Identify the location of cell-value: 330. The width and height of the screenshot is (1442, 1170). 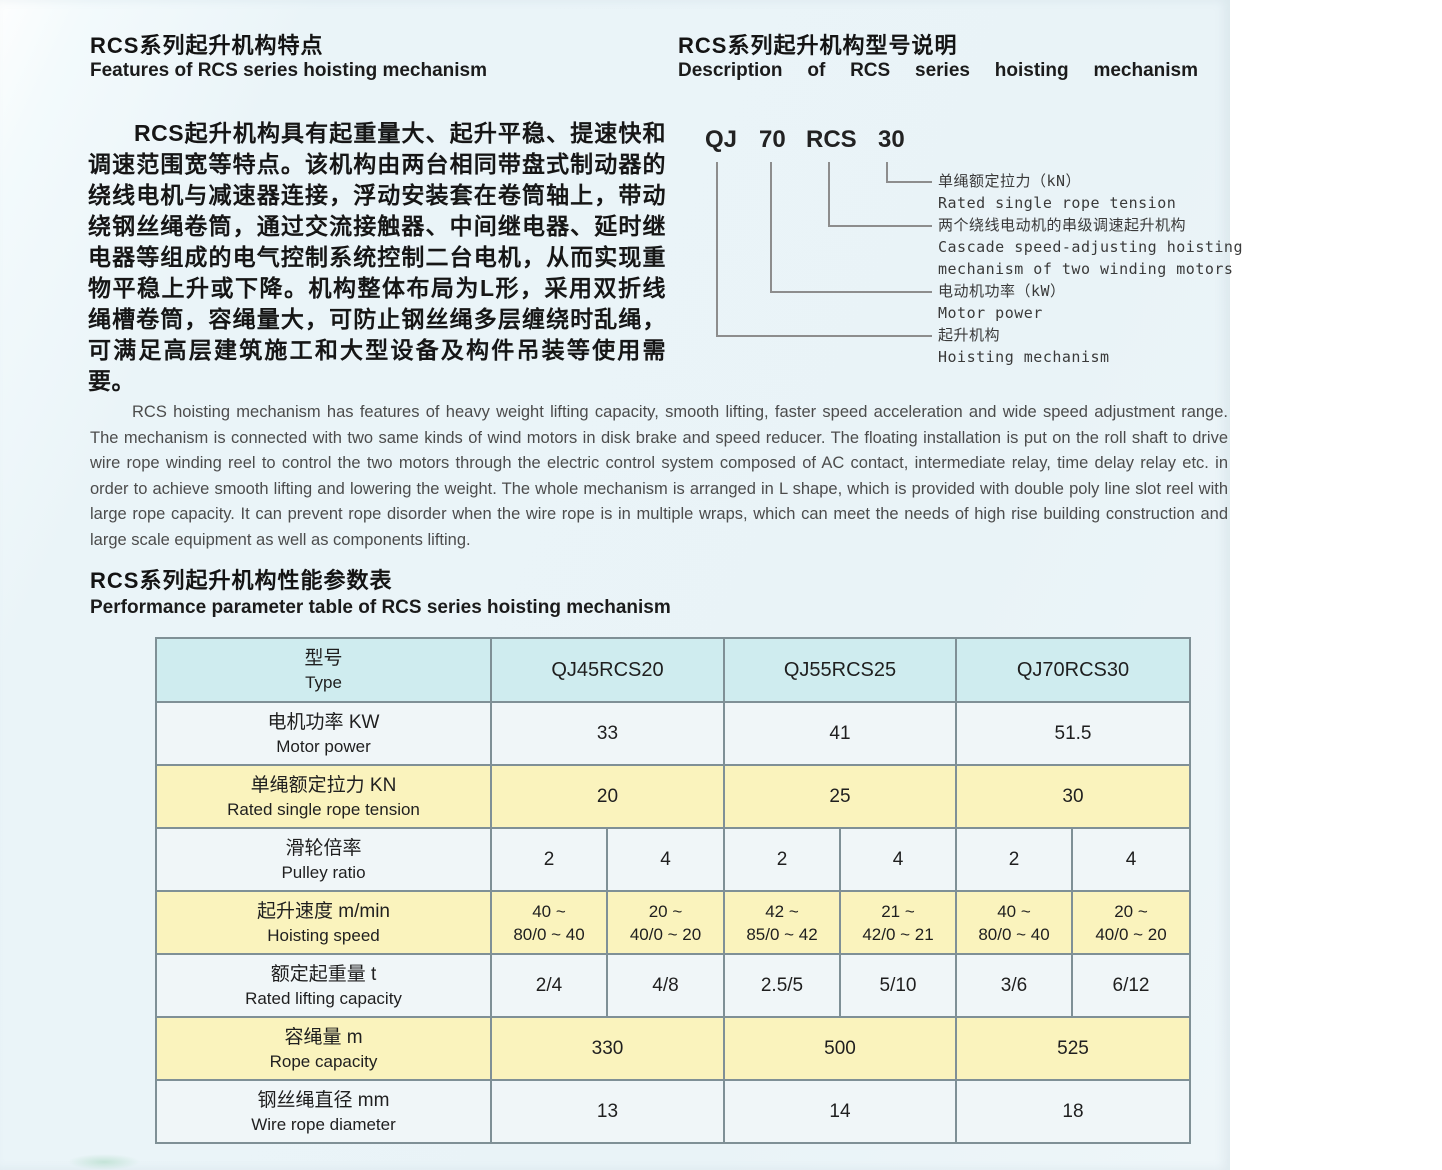
(607, 1048).